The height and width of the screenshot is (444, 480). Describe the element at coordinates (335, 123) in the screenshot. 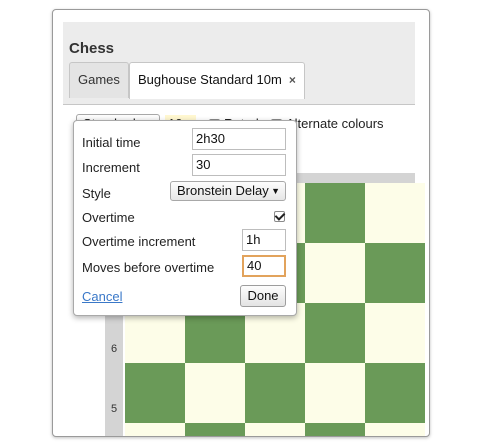

I see `alternate-colours-label: Alternate colours` at that location.